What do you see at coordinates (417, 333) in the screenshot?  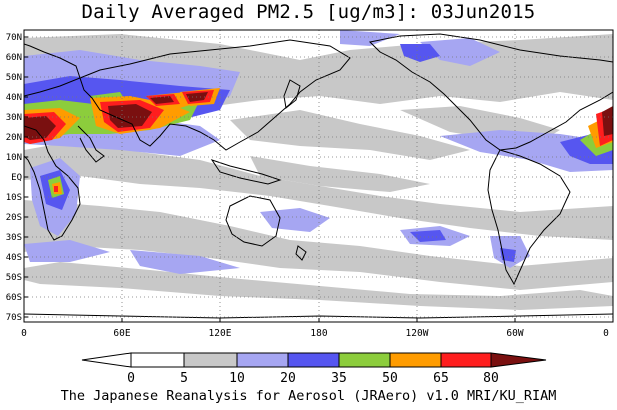 I see `lon-label: 120W` at bounding box center [417, 333].